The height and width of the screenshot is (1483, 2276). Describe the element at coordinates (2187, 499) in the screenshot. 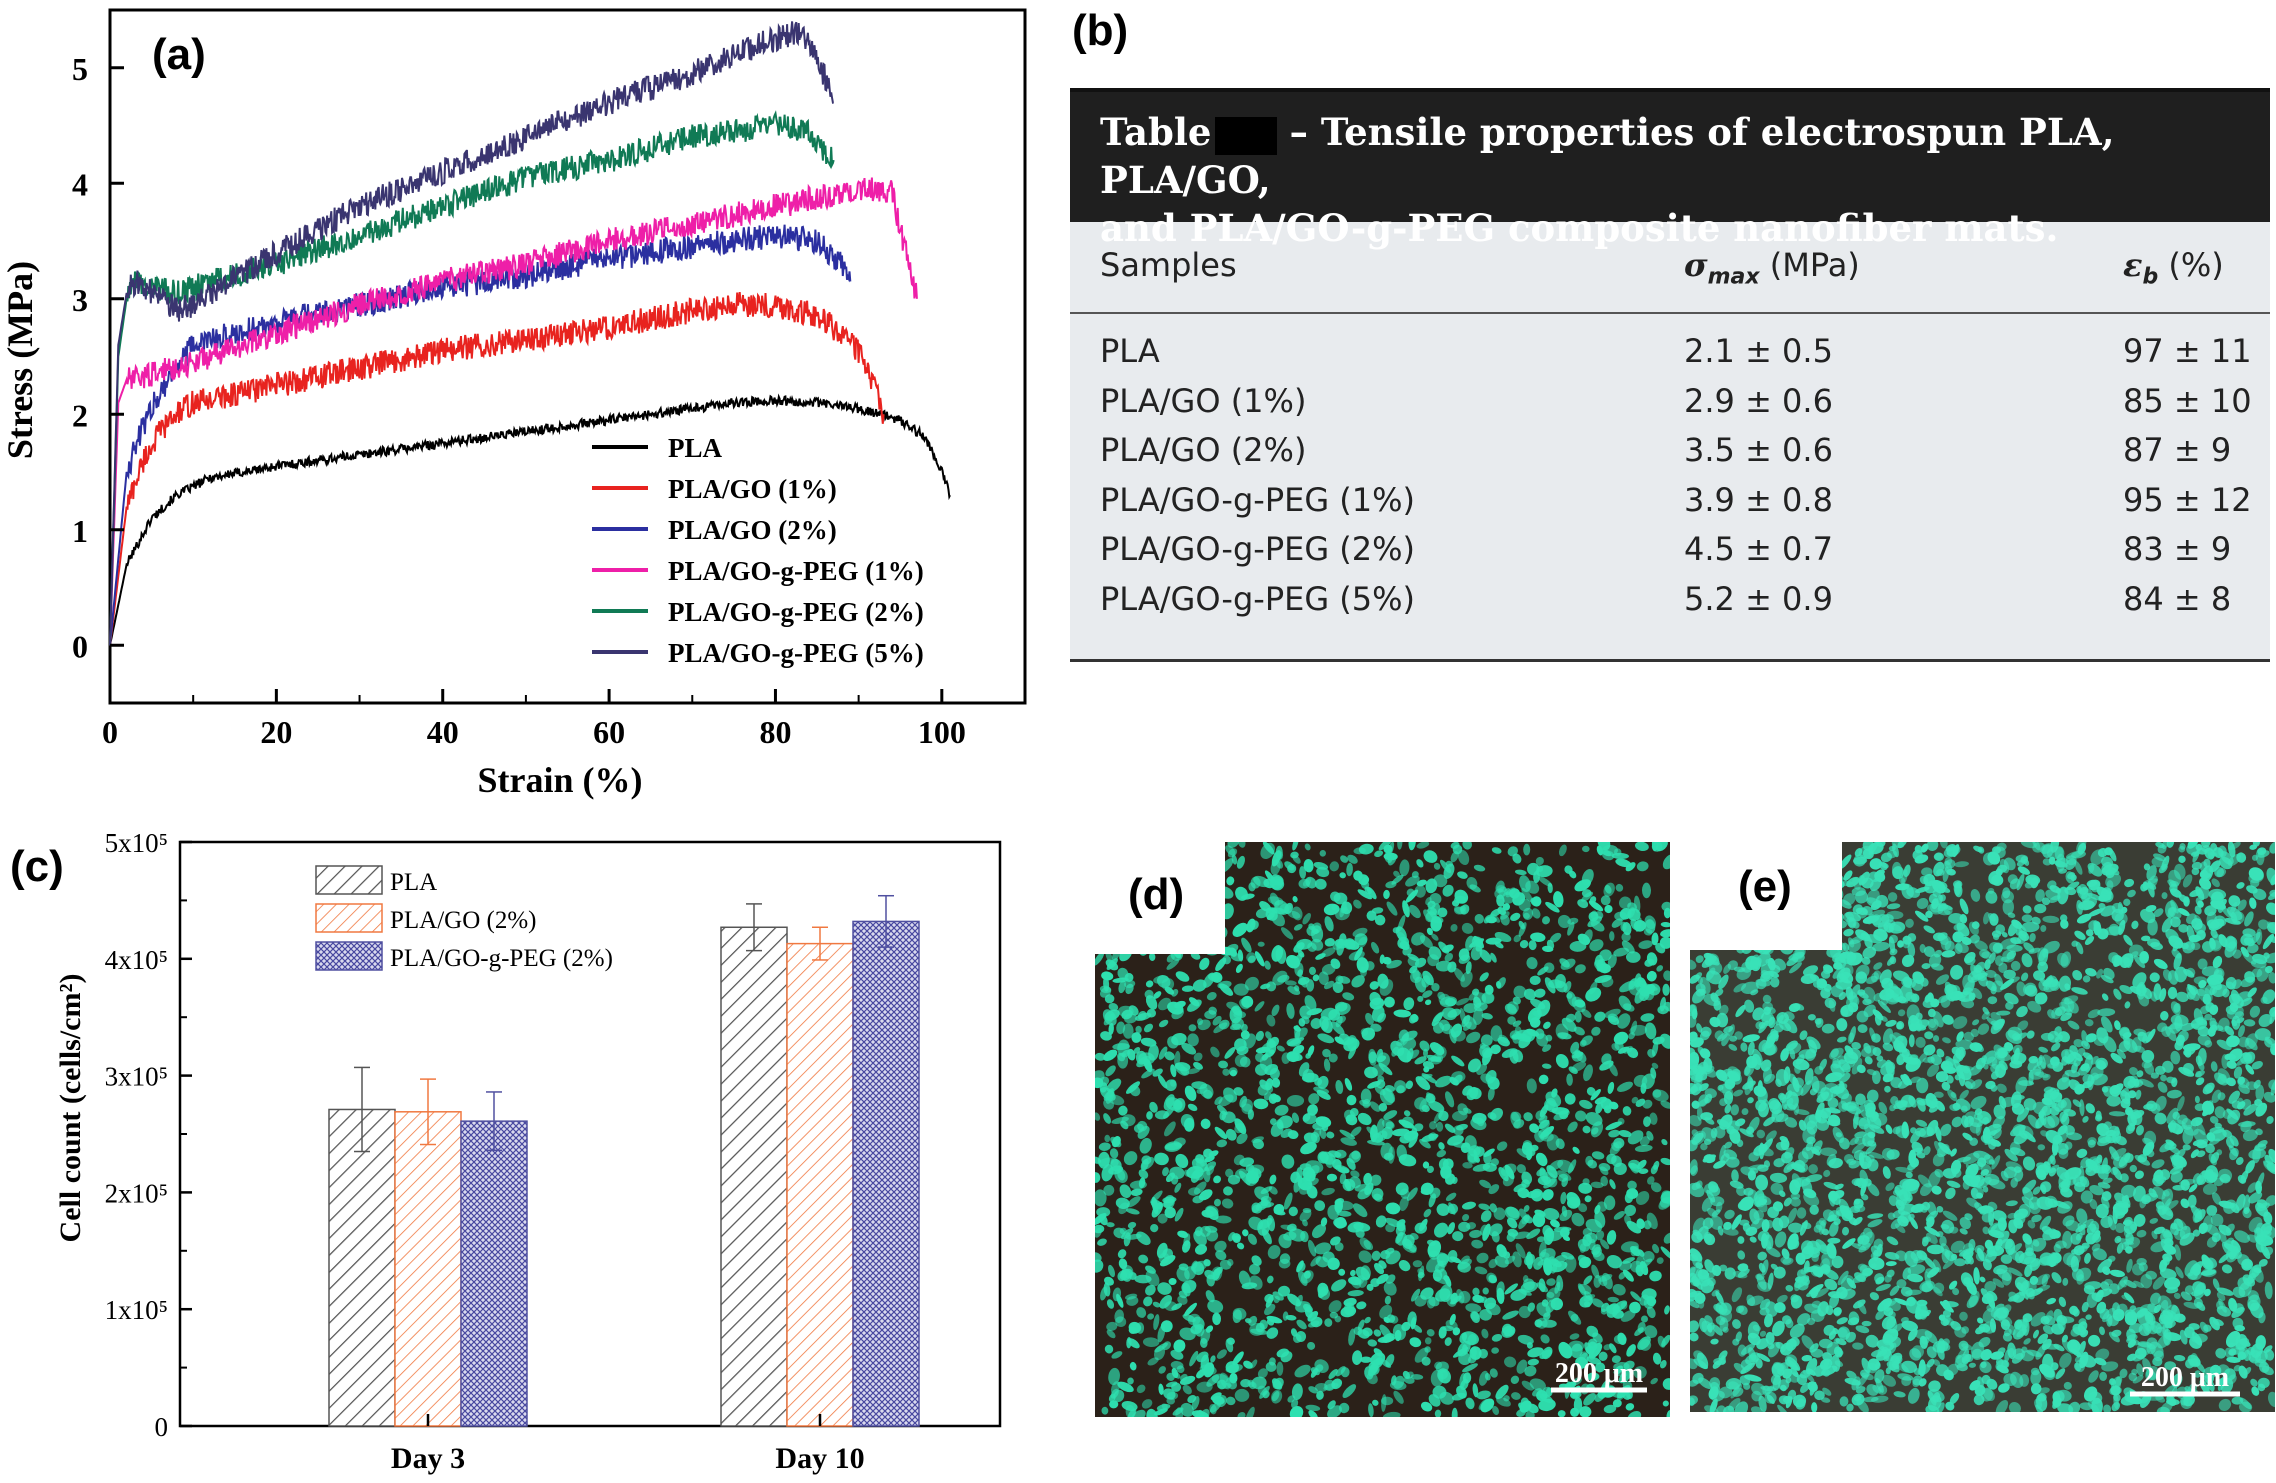

I see `cell-eps: 95 ± 12` at that location.